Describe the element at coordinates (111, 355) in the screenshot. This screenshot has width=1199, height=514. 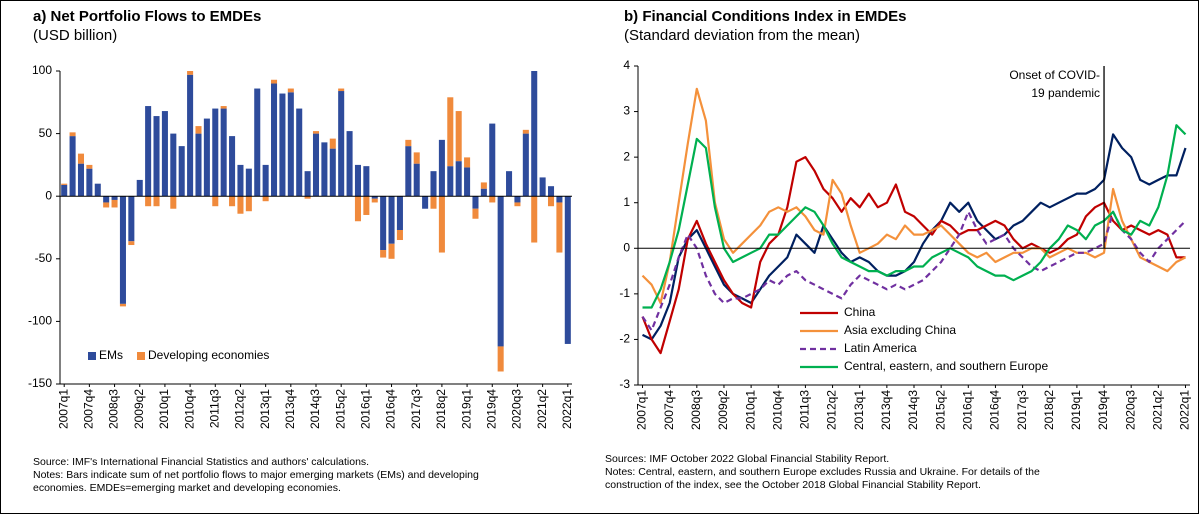
I see `legend-label: EMs` at that location.